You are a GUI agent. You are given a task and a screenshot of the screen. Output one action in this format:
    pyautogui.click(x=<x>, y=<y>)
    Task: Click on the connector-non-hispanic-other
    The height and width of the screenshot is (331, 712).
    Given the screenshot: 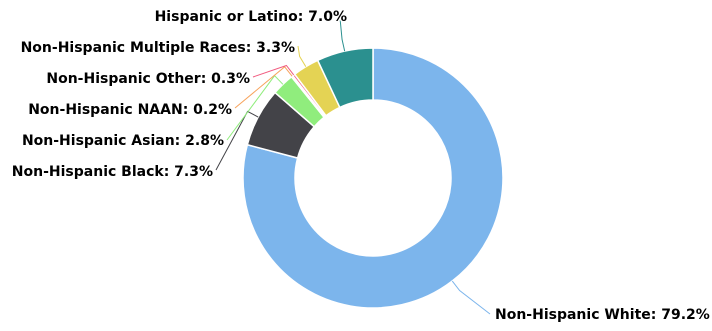 What is the action you would take?
    pyautogui.click(x=273, y=71)
    